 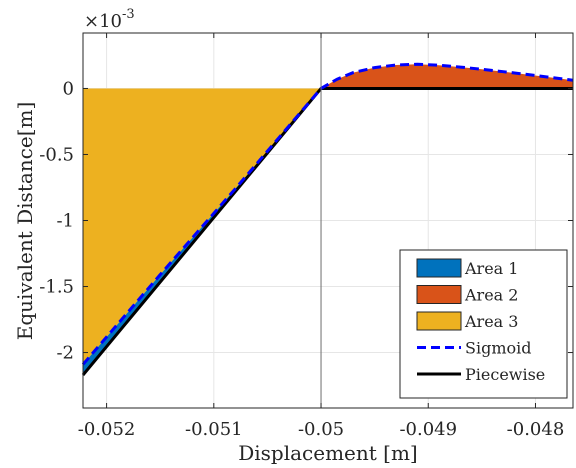 I want to click on legend: Area 1 Area 2 Area 3 Sigmoid Piecewise, so click(x=483, y=324).